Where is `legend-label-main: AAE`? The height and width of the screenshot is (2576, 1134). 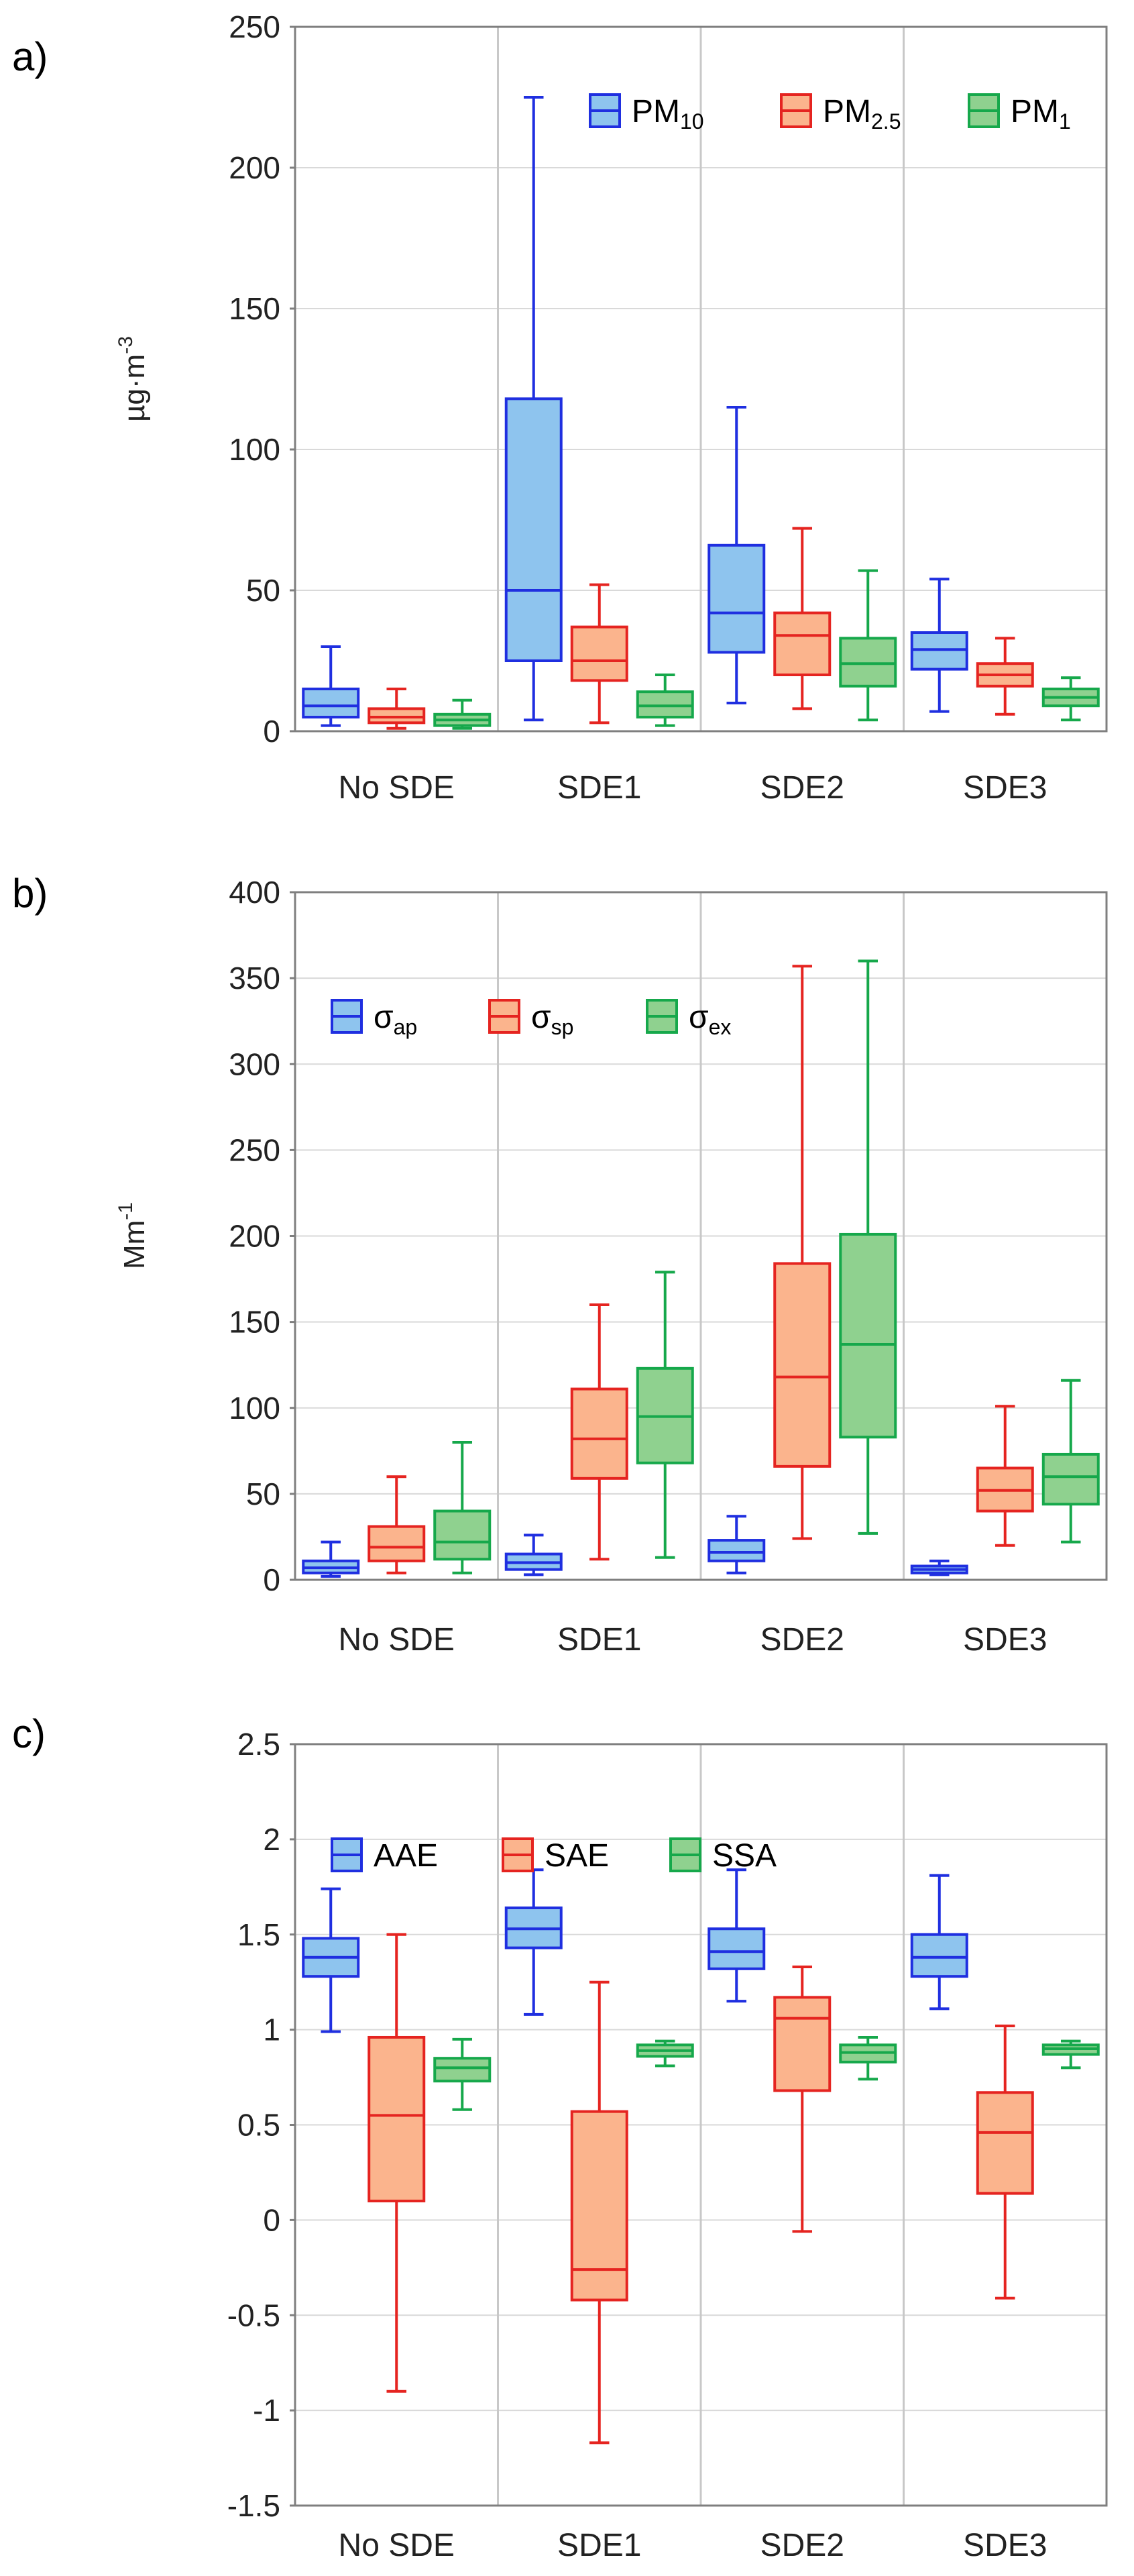
legend-label-main: AAE is located at coordinates (406, 1856).